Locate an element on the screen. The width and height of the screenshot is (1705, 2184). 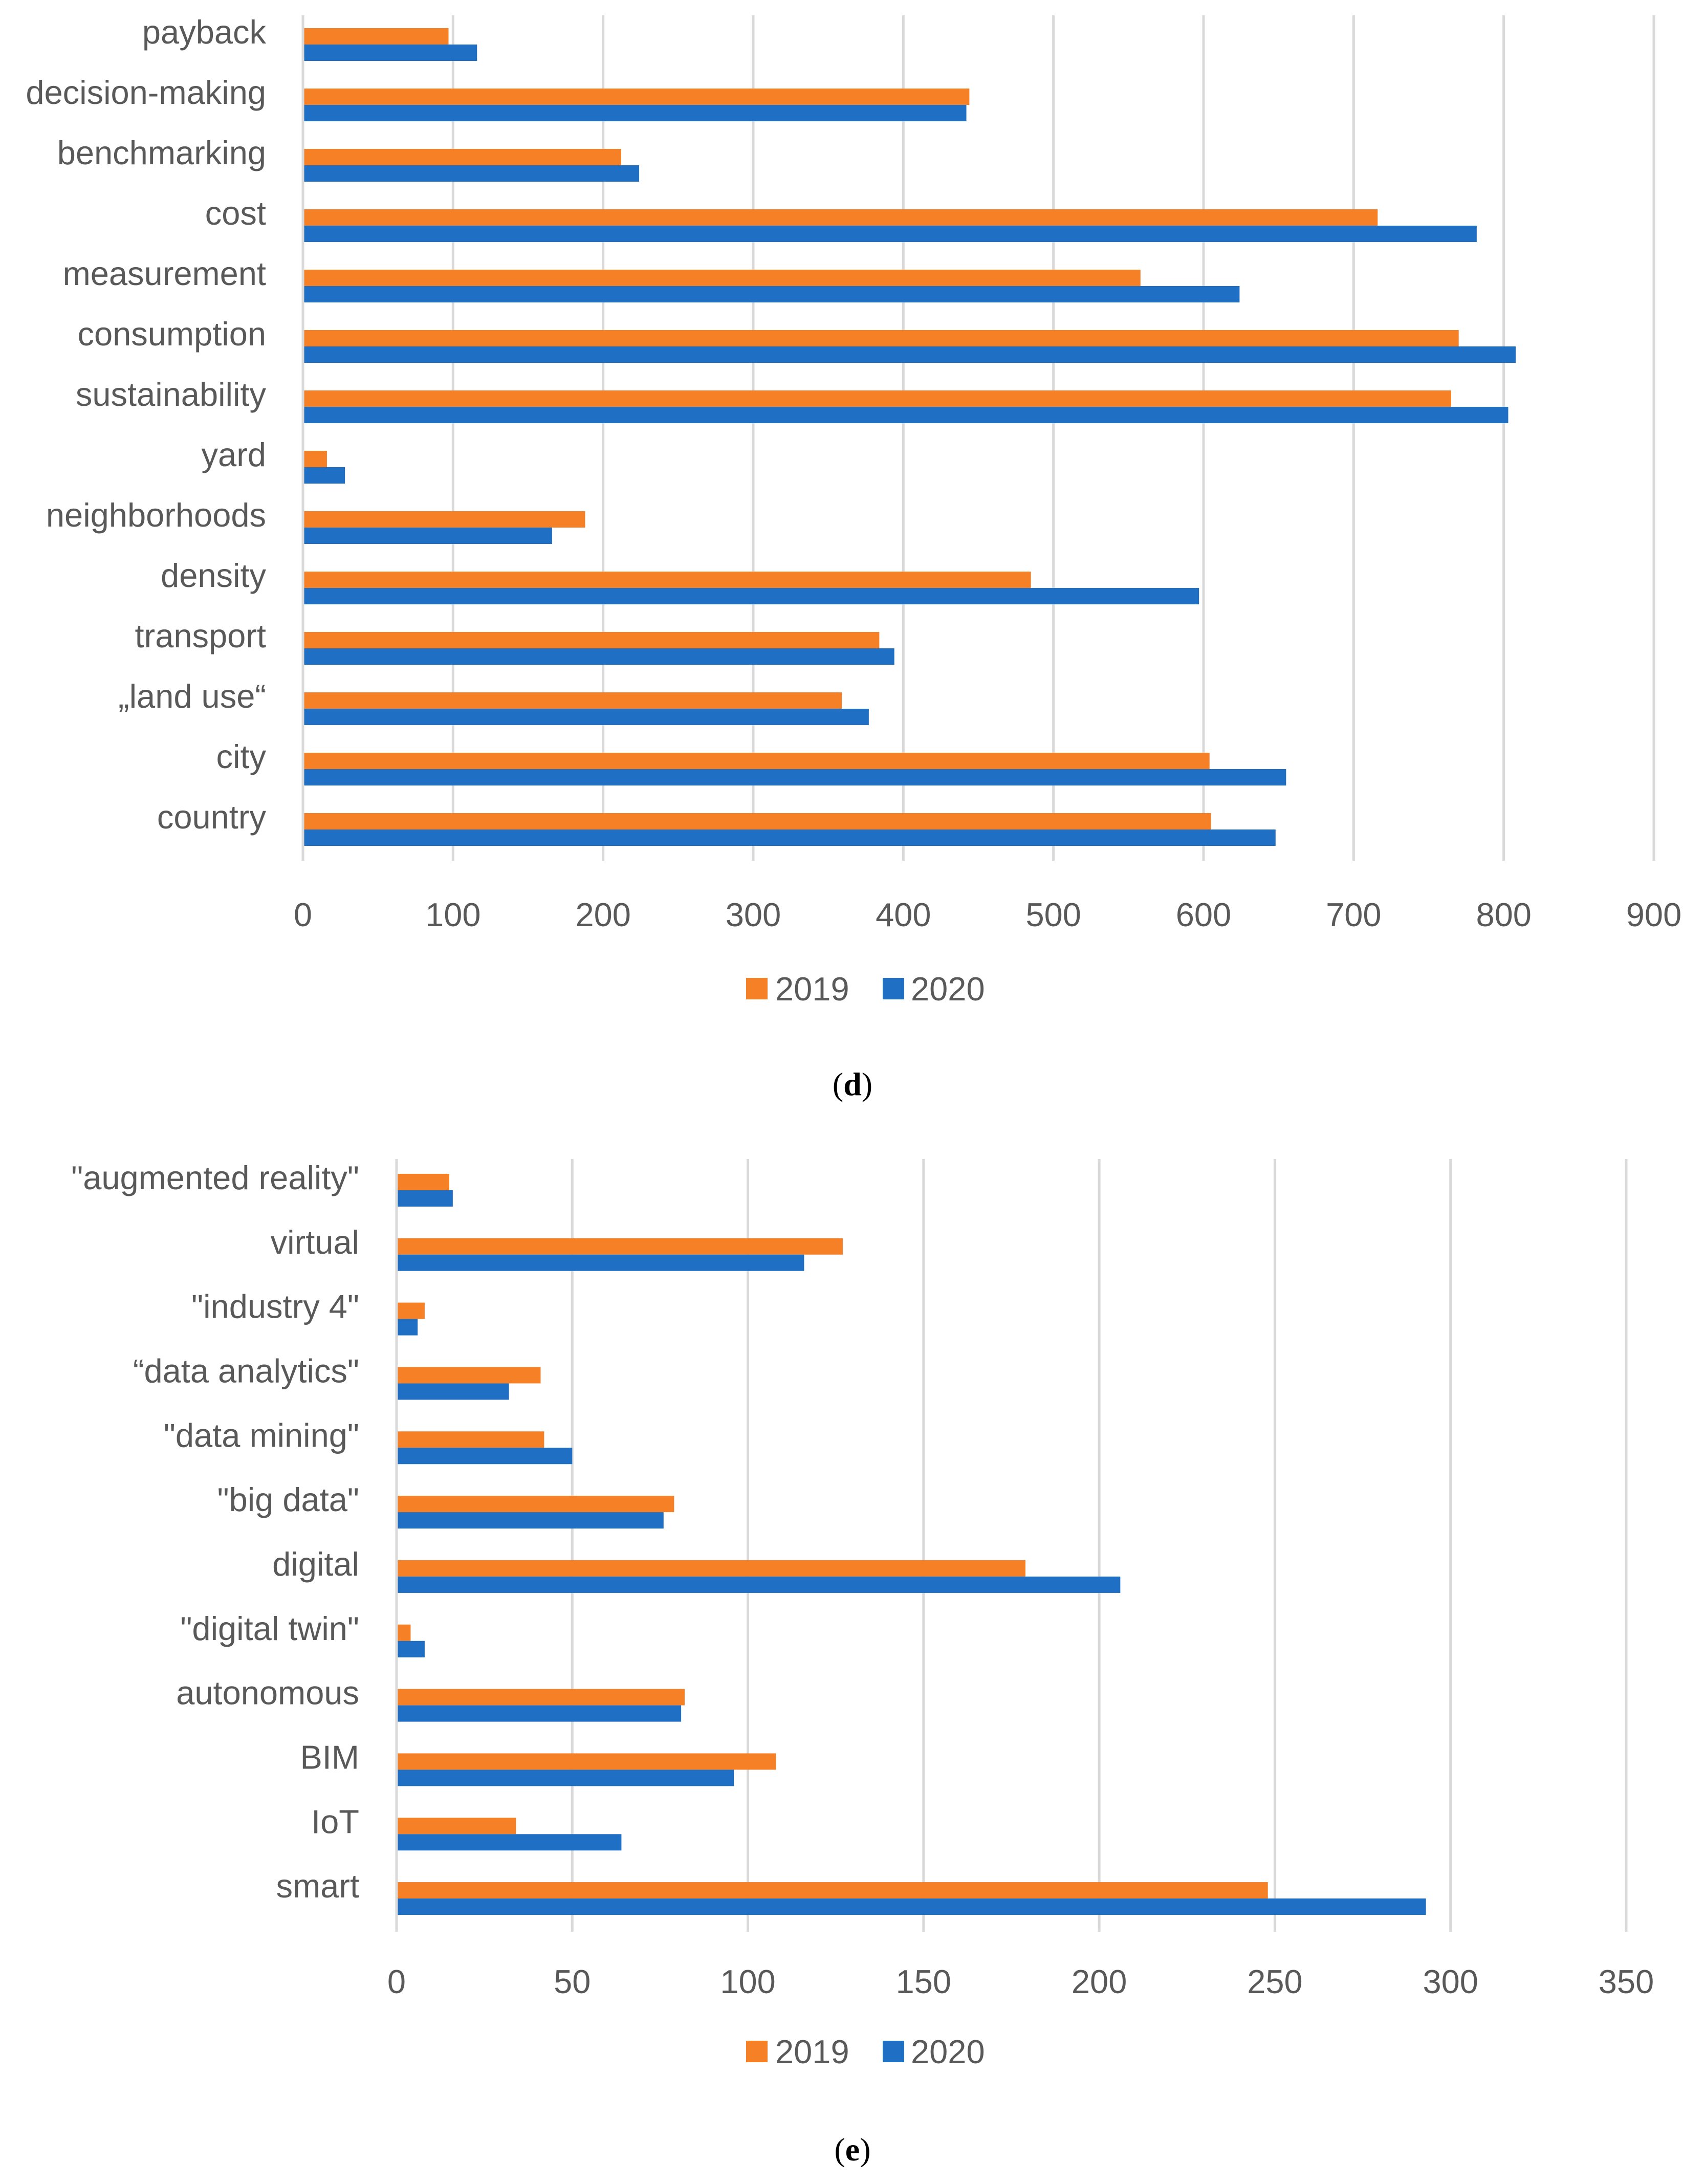
category-label: virtual is located at coordinates (315, 1242).